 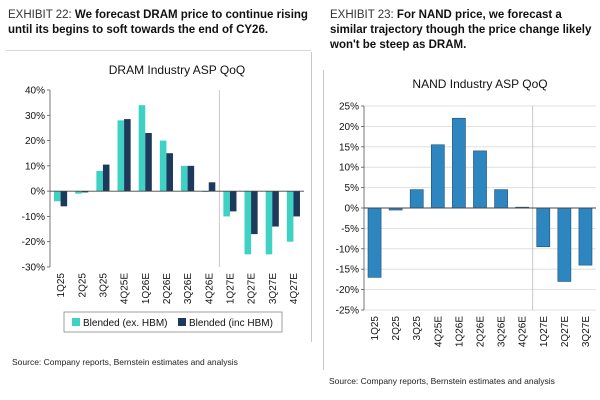 I want to click on y-tick-label: 5%, so click(x=352, y=188).